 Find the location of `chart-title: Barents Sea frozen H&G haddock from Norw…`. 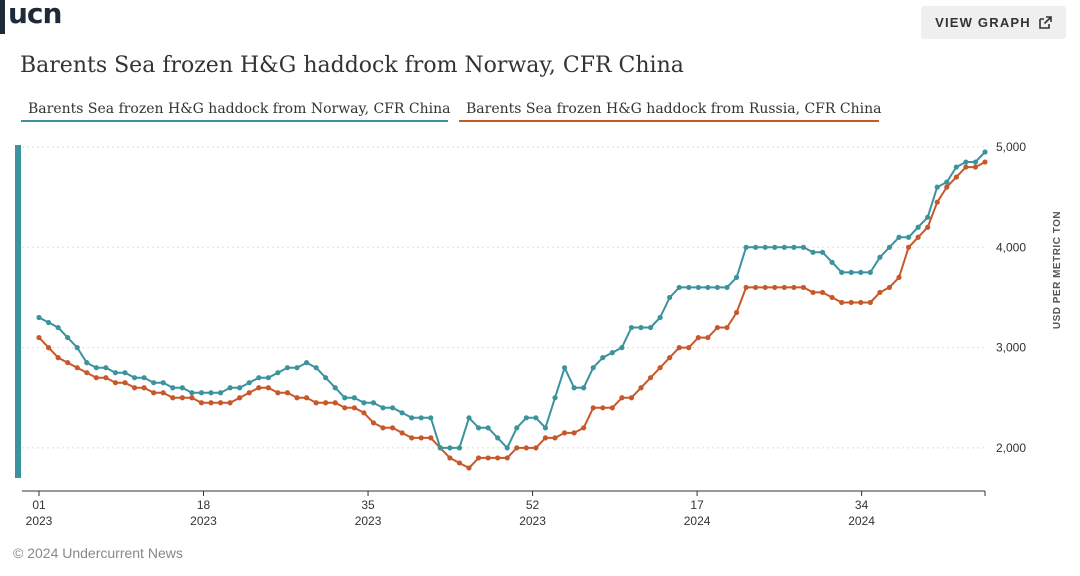

chart-title: Barents Sea frozen H&G haddock from Norw… is located at coordinates (352, 65).